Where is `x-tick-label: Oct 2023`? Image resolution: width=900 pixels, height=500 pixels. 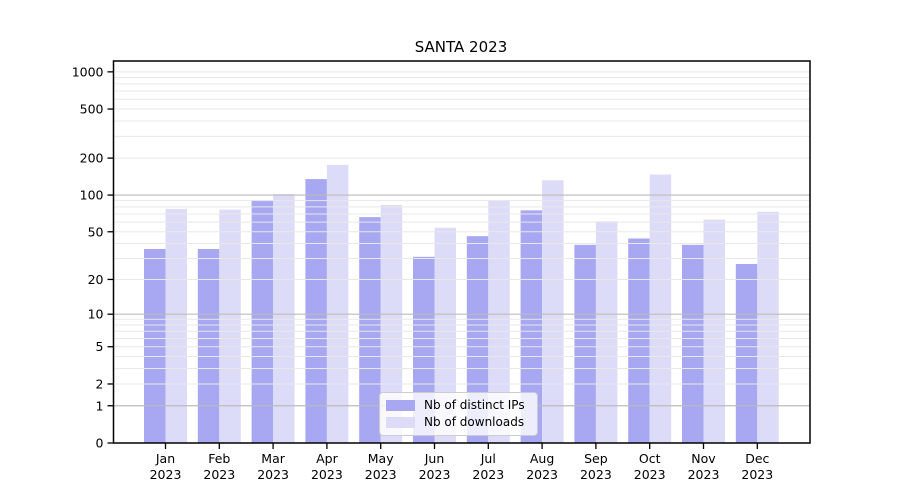 x-tick-label: Oct 2023 is located at coordinates (650, 466).